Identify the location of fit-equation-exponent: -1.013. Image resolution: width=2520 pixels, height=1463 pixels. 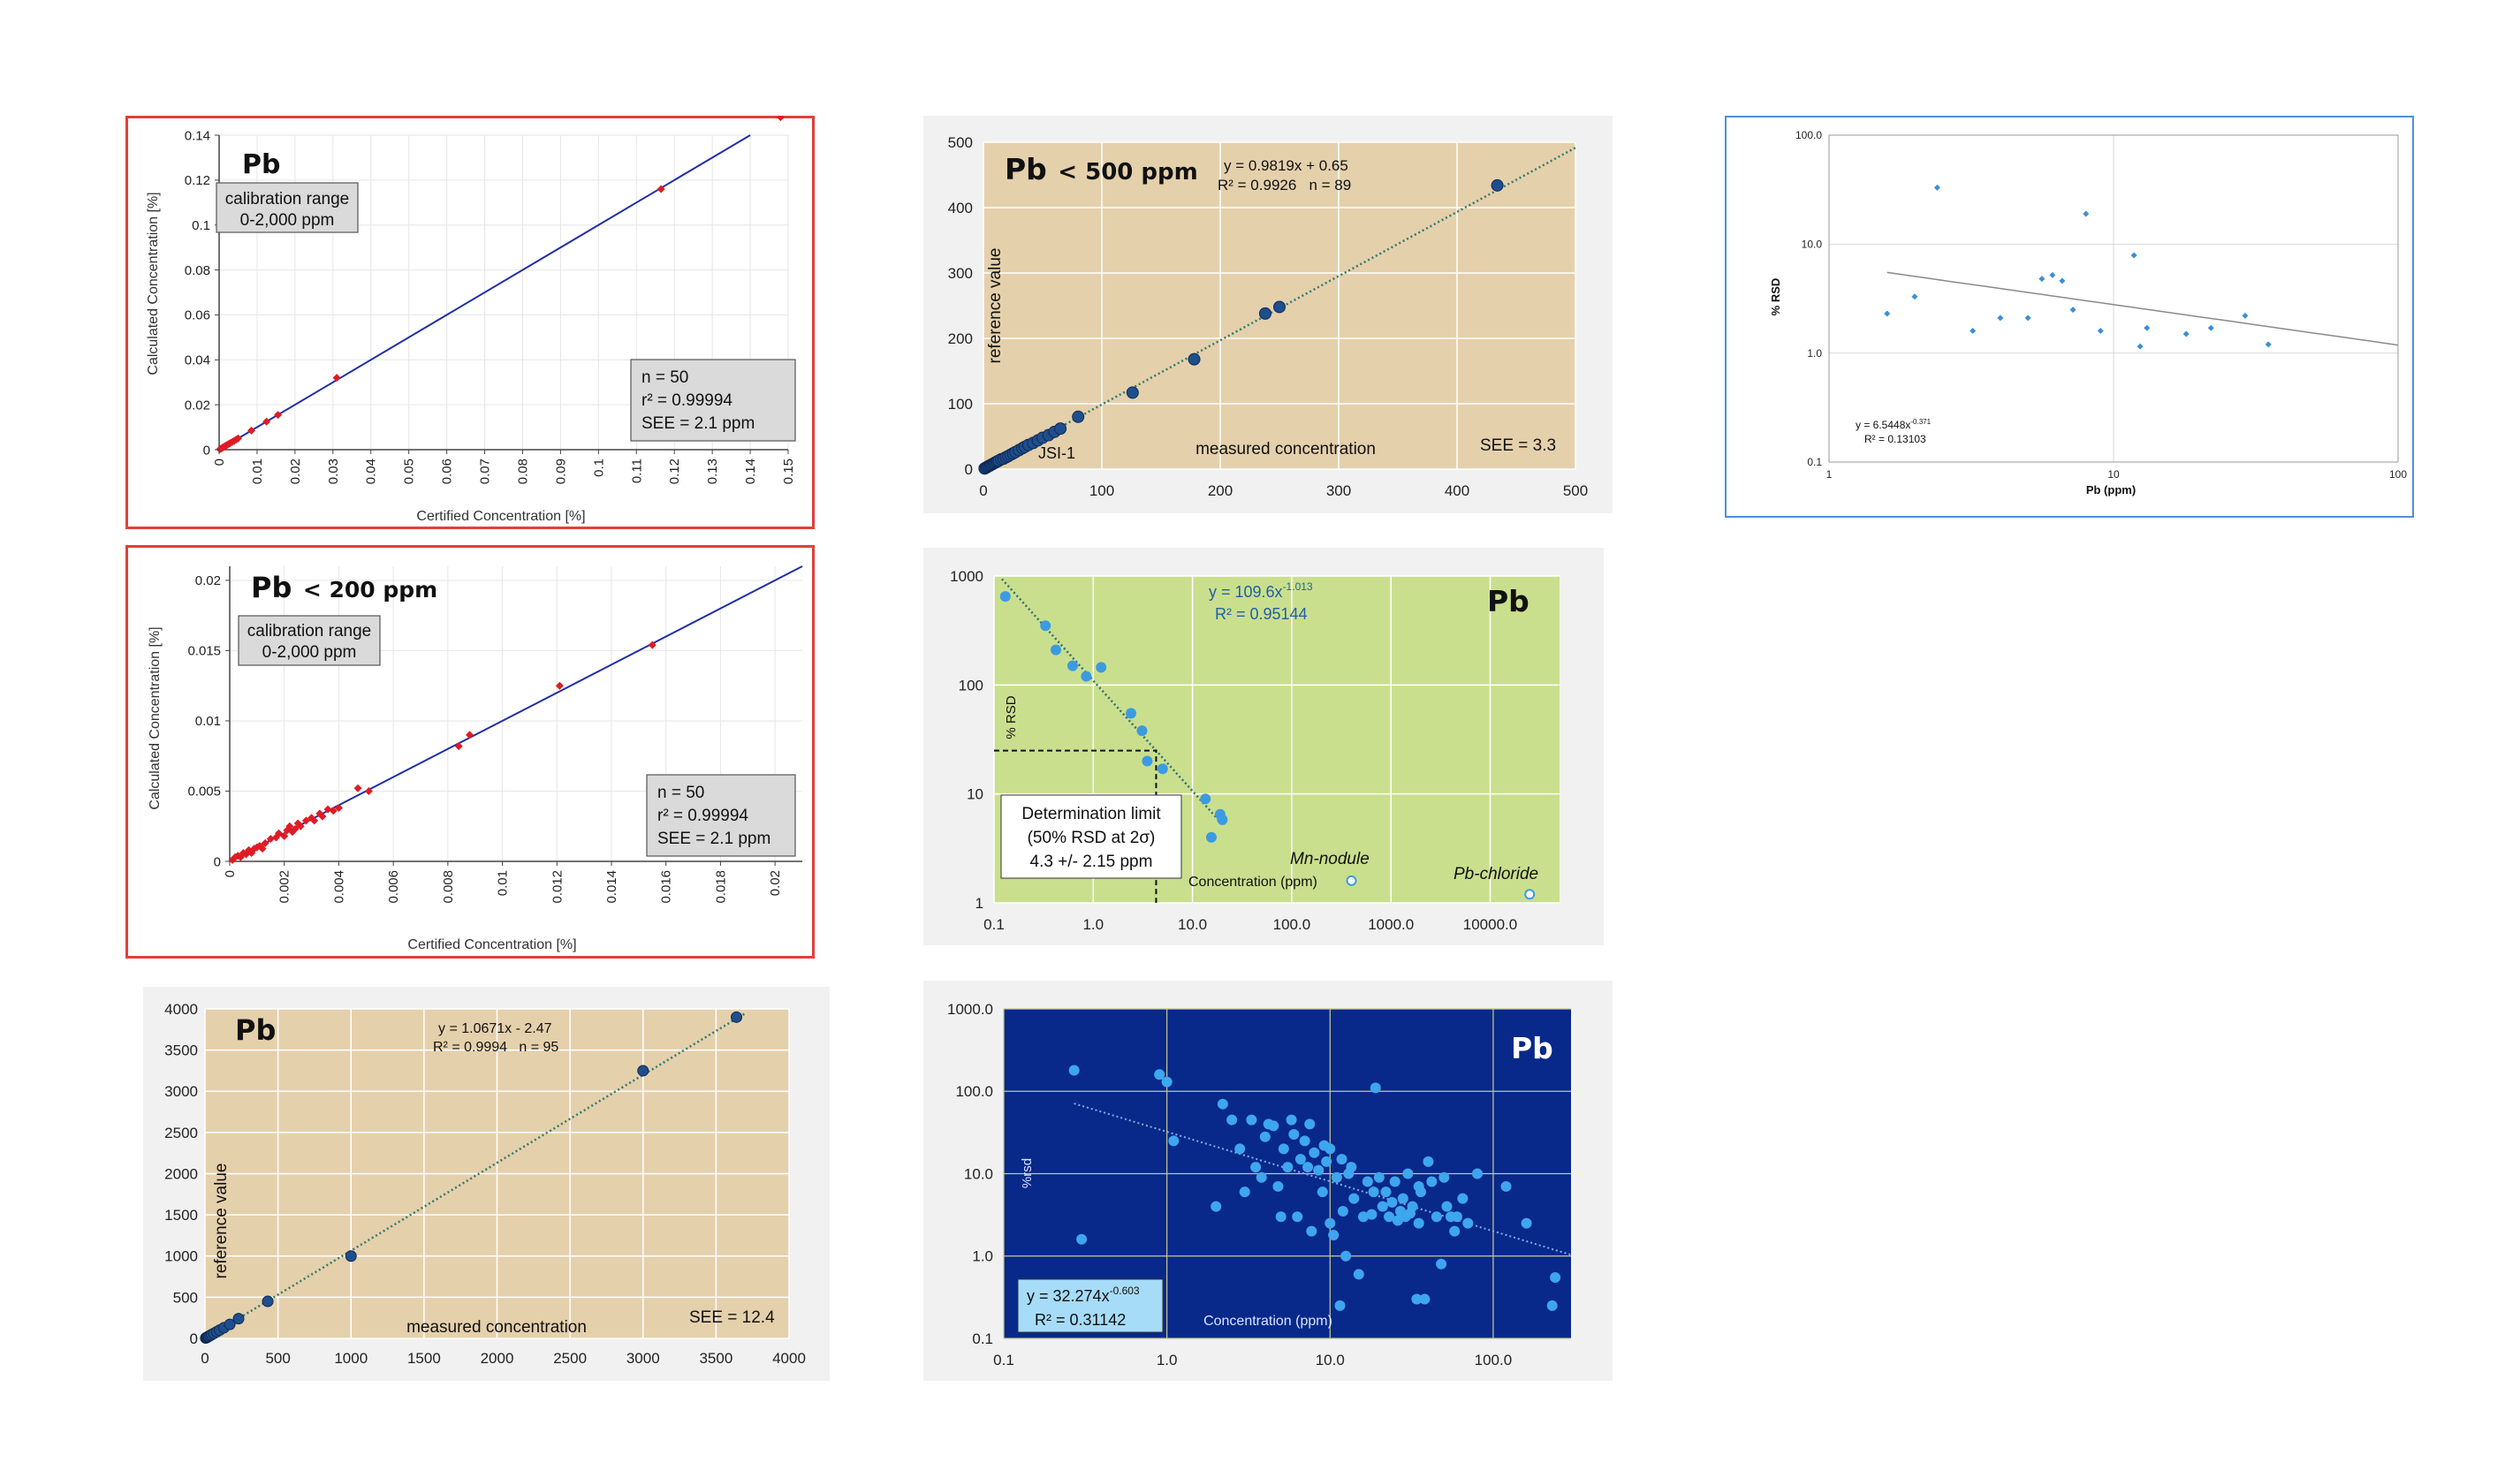
(1298, 587).